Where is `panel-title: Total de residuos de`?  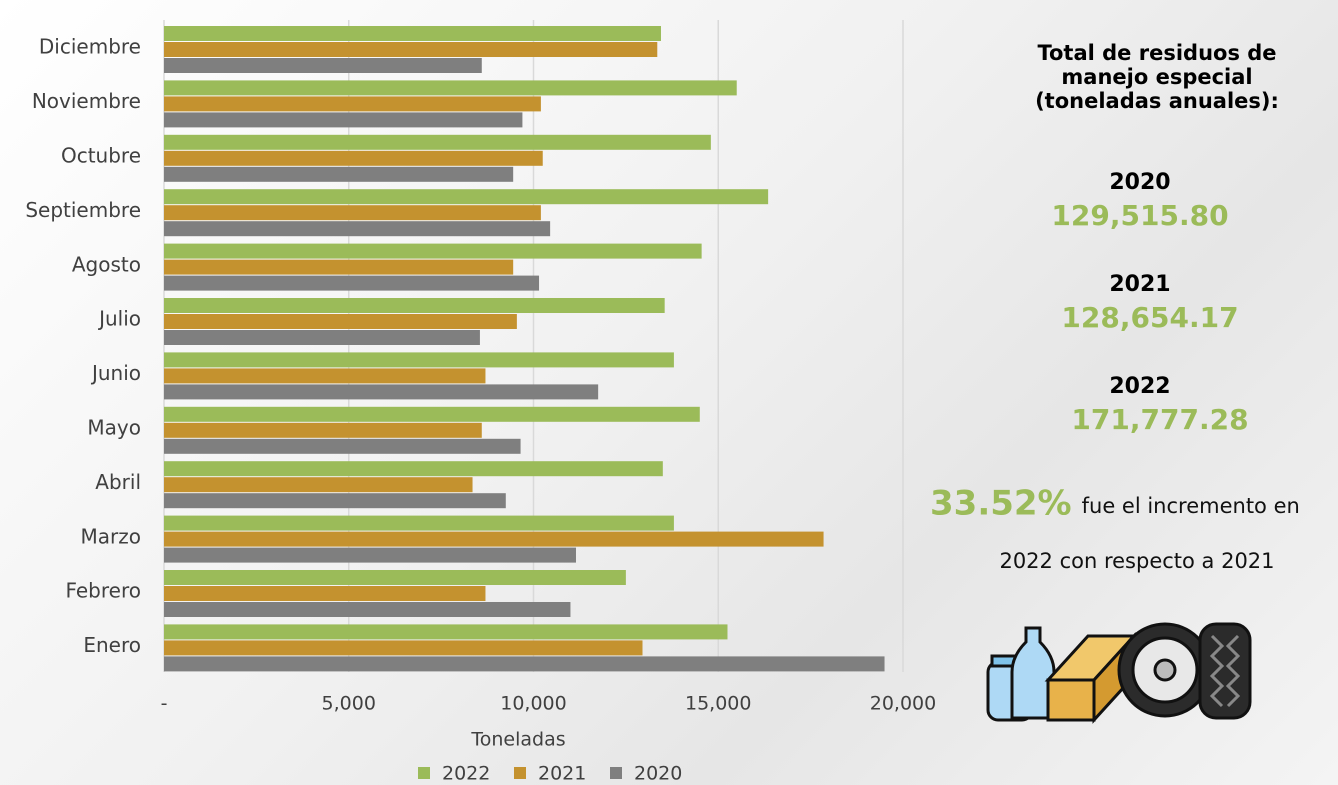
panel-title: Total de residuos de is located at coordinates (1156, 53).